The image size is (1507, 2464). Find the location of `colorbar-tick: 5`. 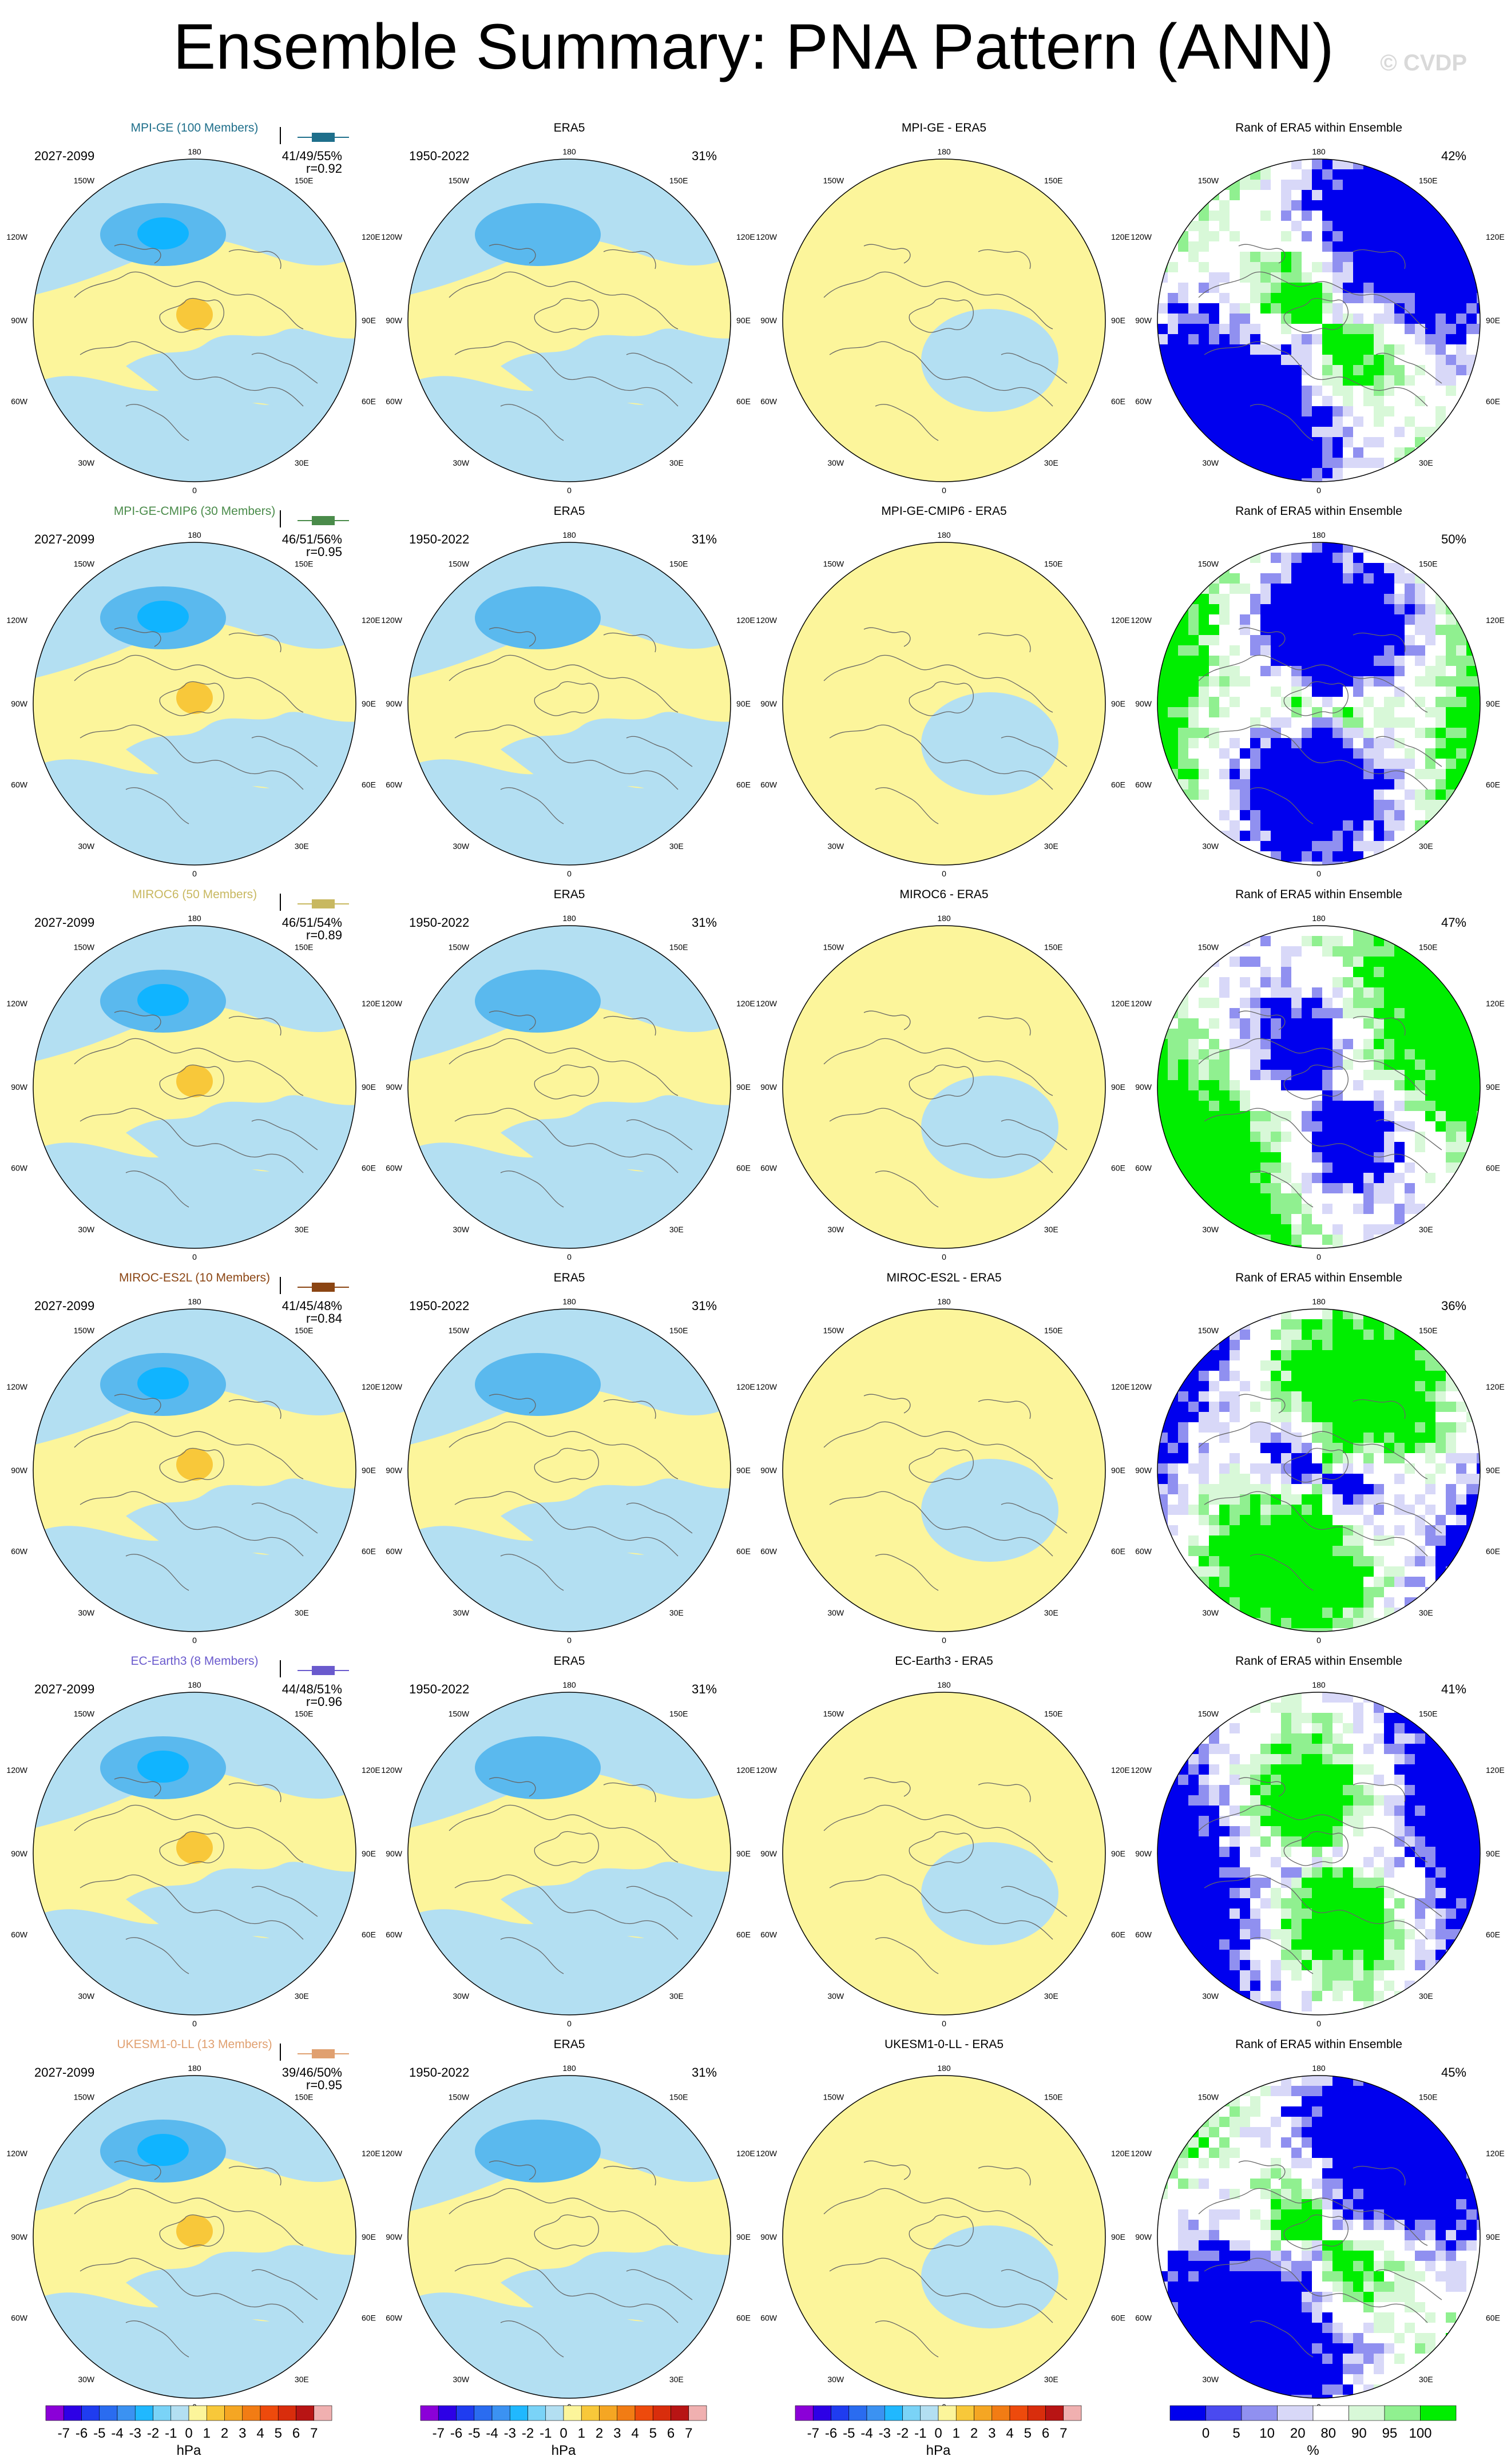

colorbar-tick: 5 is located at coordinates (1028, 2433).